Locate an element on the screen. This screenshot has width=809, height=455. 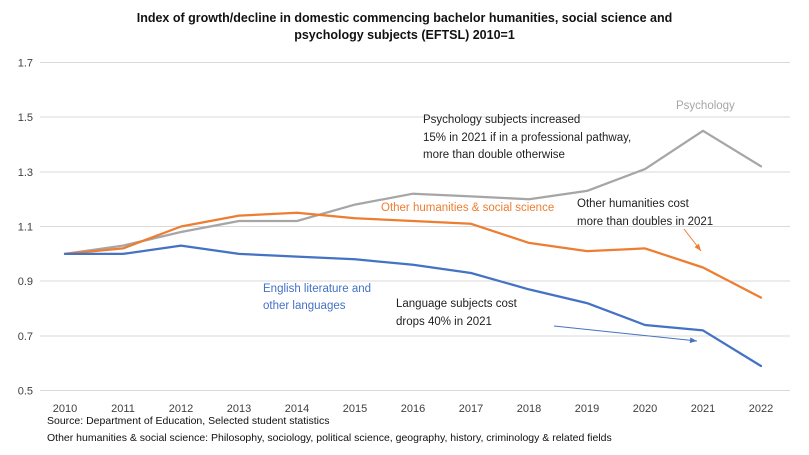
y-tick-label: 1.7 is located at coordinates (25, 63).